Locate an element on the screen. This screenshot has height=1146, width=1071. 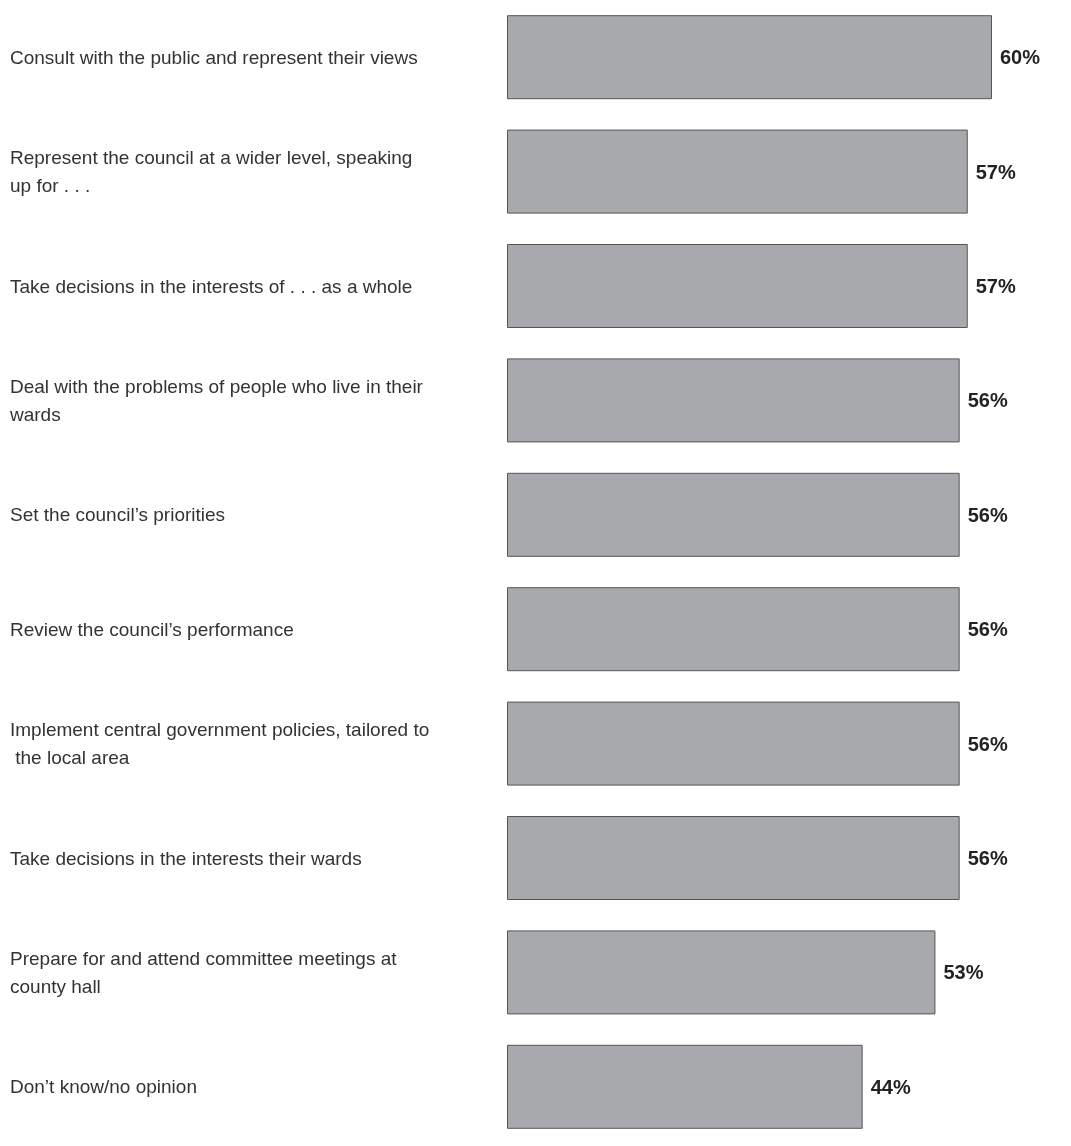
y-tick-label: Consult with the public and represent their views is located at coordinates (214, 57).